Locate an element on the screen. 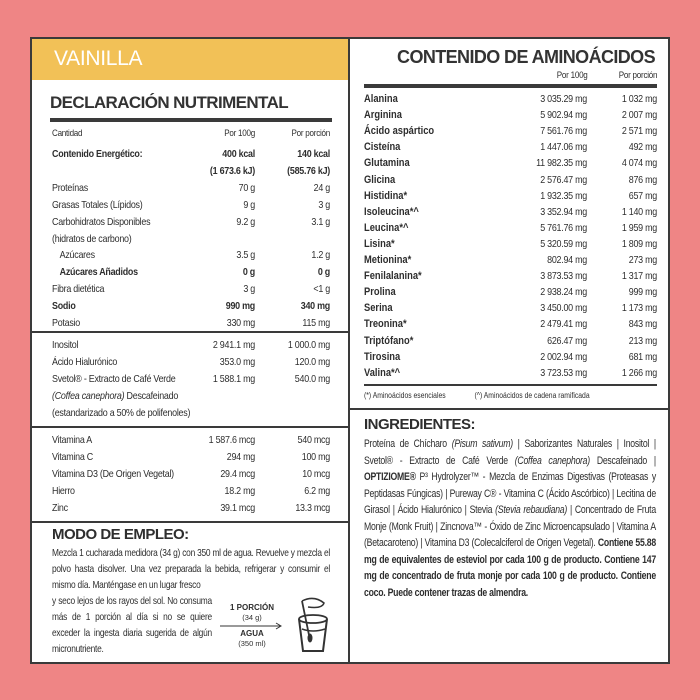 The height and width of the screenshot is (700, 700). row-label: Serina is located at coordinates (378, 308).